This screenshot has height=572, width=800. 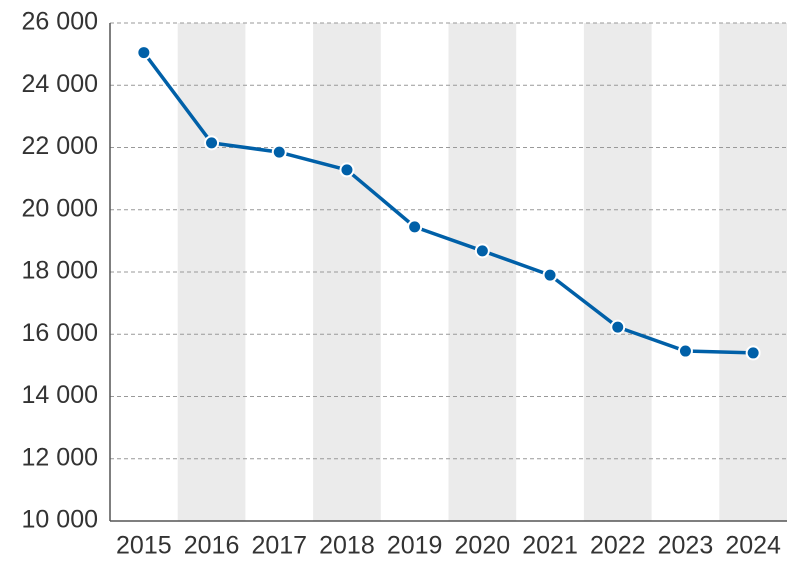 I want to click on x-tick-label: 2020, so click(x=483, y=546).